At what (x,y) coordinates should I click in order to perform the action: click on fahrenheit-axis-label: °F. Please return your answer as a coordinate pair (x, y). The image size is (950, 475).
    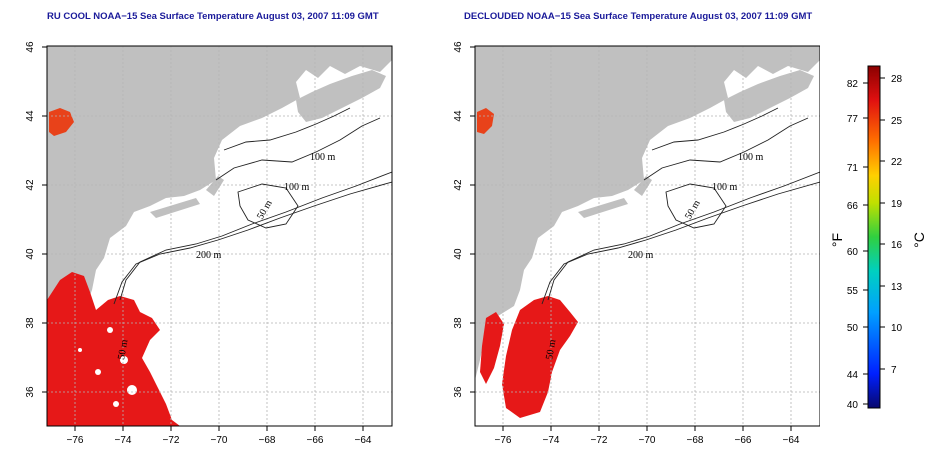
    Looking at the image, I should click on (837, 240).